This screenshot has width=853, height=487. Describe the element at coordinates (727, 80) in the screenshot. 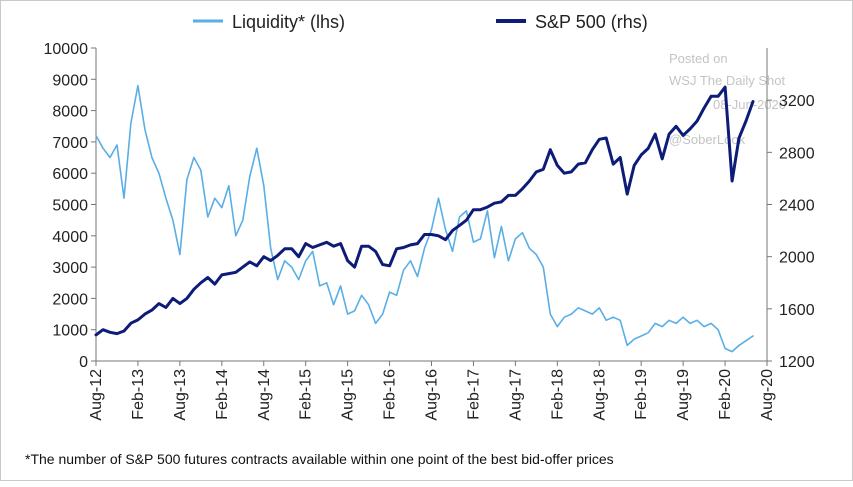

I see `watermark-line-2: WSJ The Daily Shot` at that location.